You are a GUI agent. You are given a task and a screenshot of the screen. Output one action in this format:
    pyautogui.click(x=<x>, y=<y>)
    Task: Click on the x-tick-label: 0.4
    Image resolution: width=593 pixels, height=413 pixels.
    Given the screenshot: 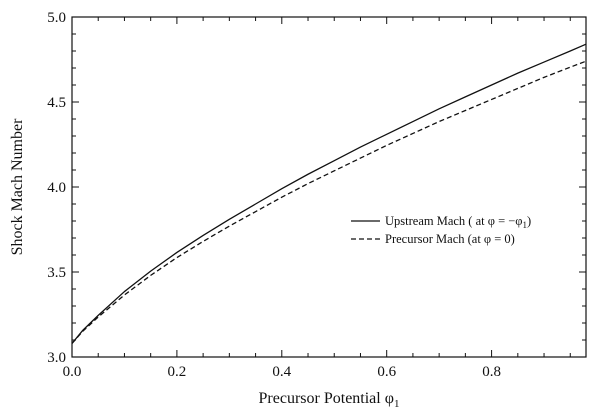 What is the action you would take?
    pyautogui.click(x=281, y=372)
    